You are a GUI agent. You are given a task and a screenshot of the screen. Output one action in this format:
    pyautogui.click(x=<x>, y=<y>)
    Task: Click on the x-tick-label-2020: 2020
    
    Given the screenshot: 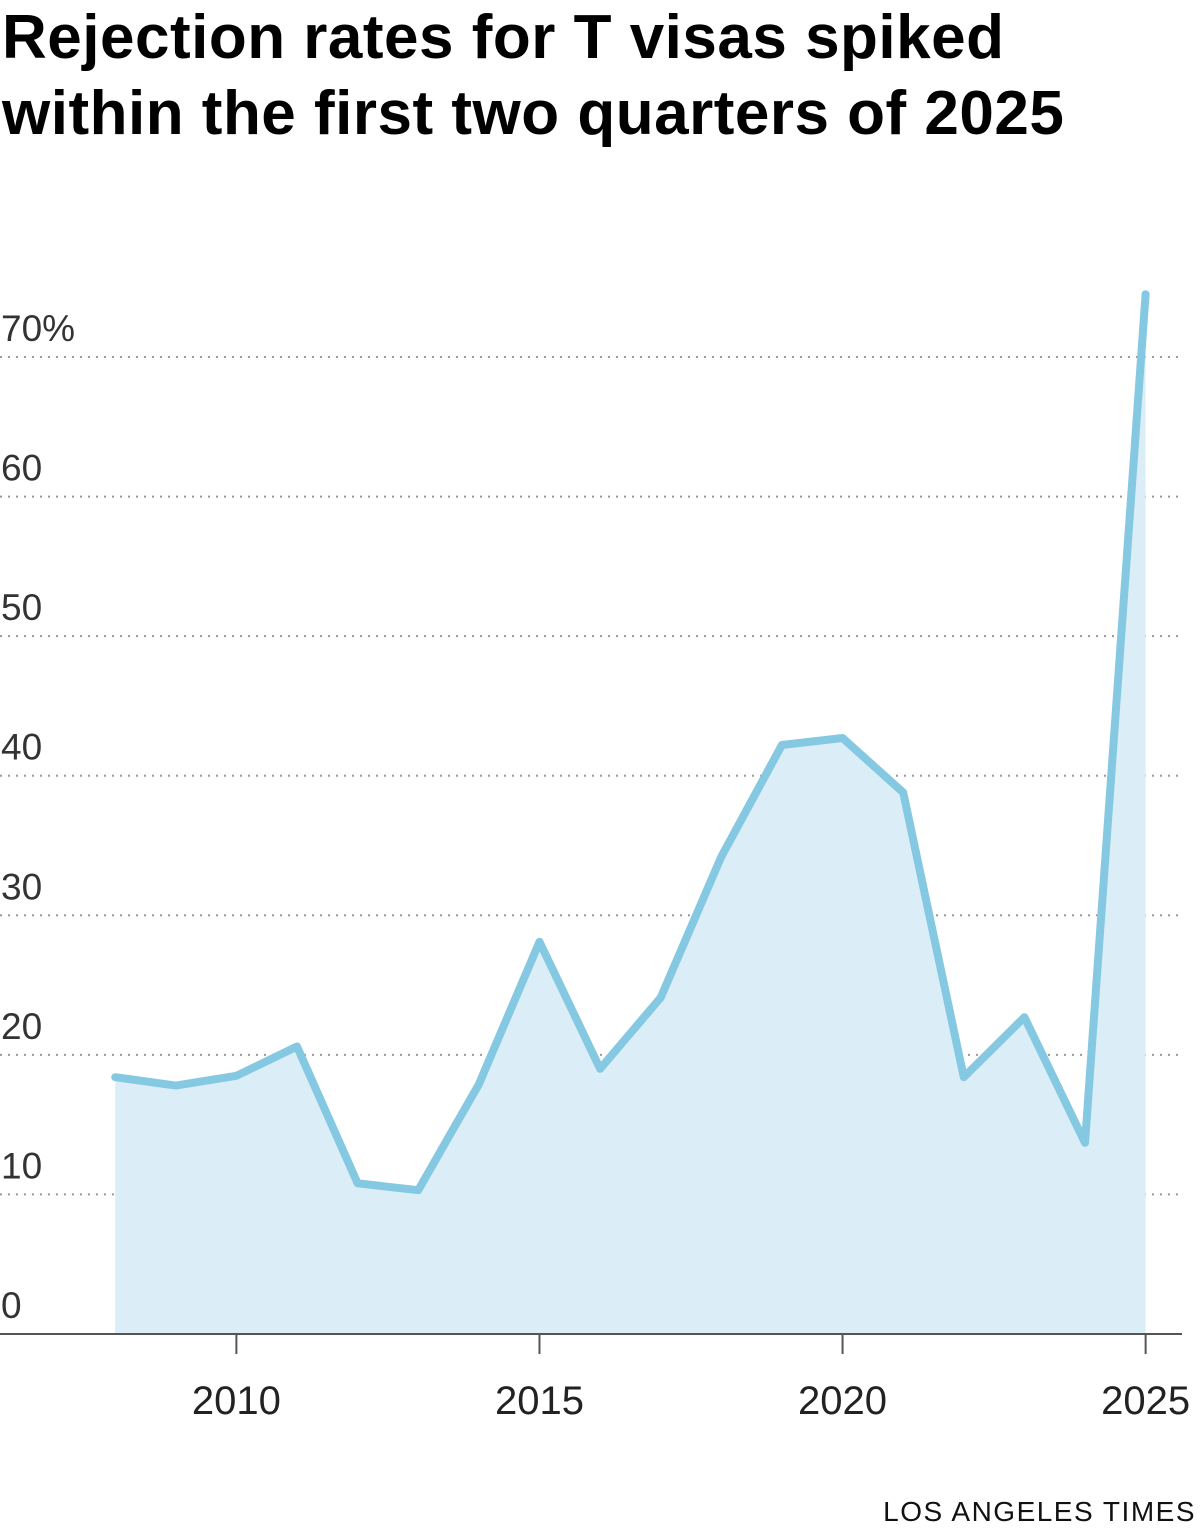 What is the action you would take?
    pyautogui.click(x=842, y=1401)
    